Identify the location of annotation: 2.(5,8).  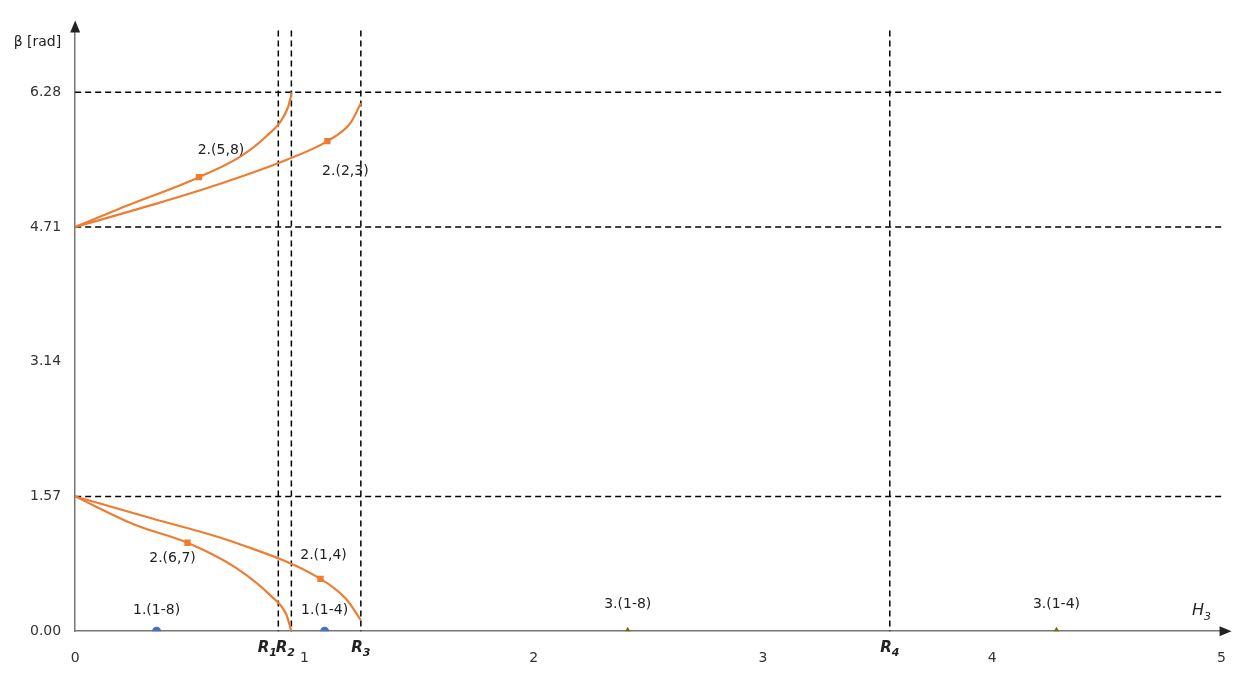
(221, 148).